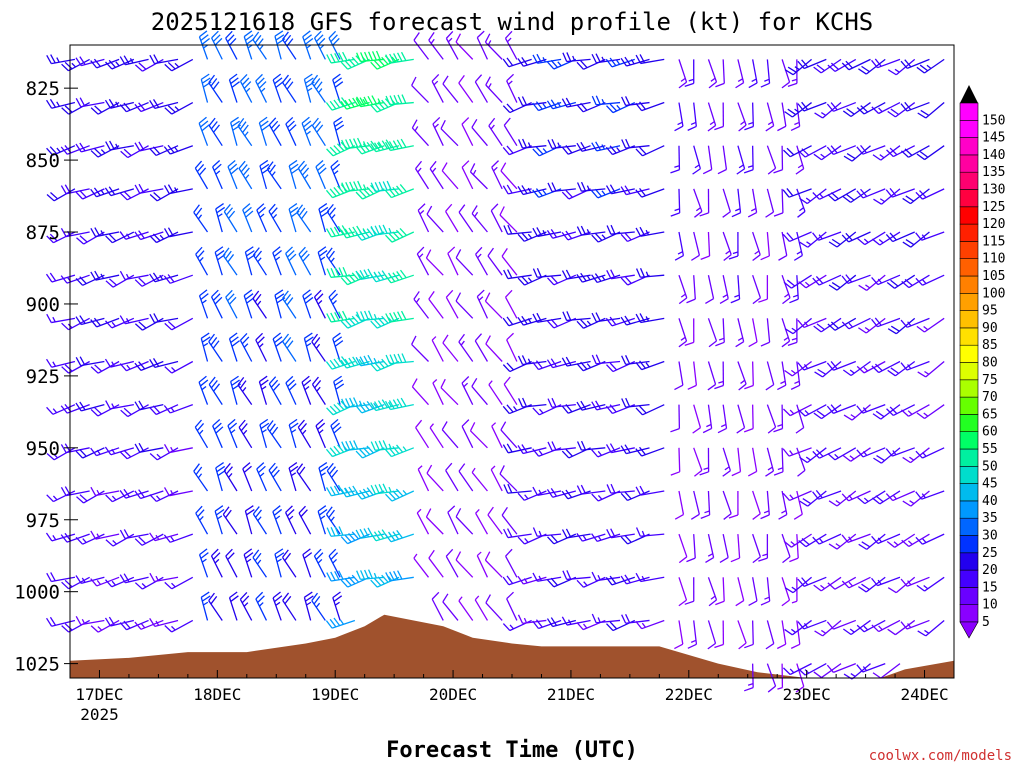 This screenshot has width=1024, height=773. What do you see at coordinates (335, 694) in the screenshot?
I see `x-tick-label: 19DEC` at bounding box center [335, 694].